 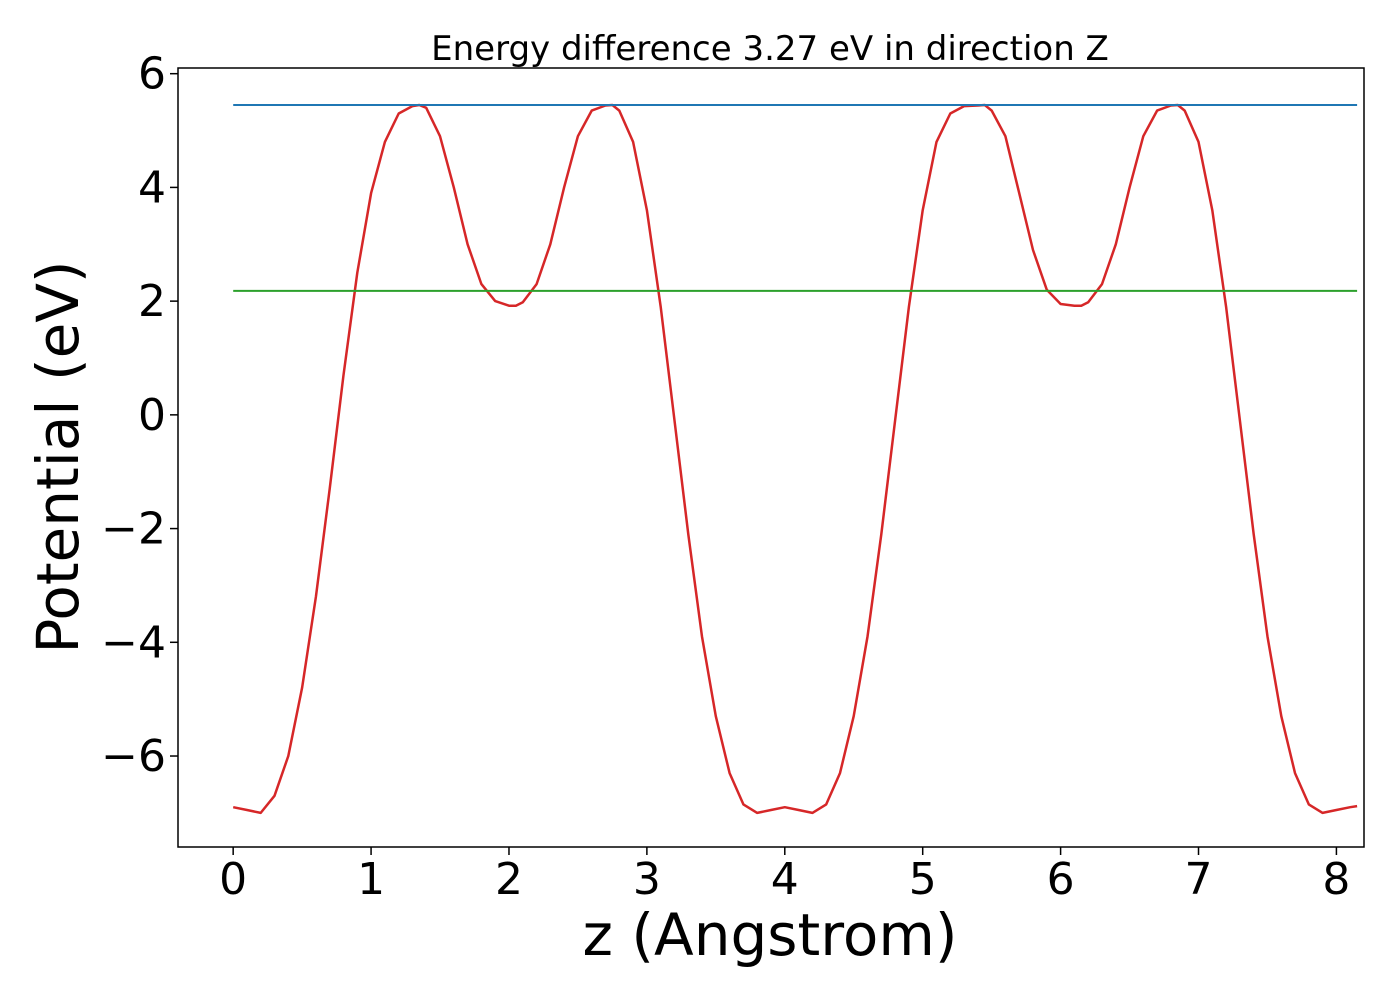 What do you see at coordinates (133, 529) in the screenshot?
I see `y-tick-label: −2` at bounding box center [133, 529].